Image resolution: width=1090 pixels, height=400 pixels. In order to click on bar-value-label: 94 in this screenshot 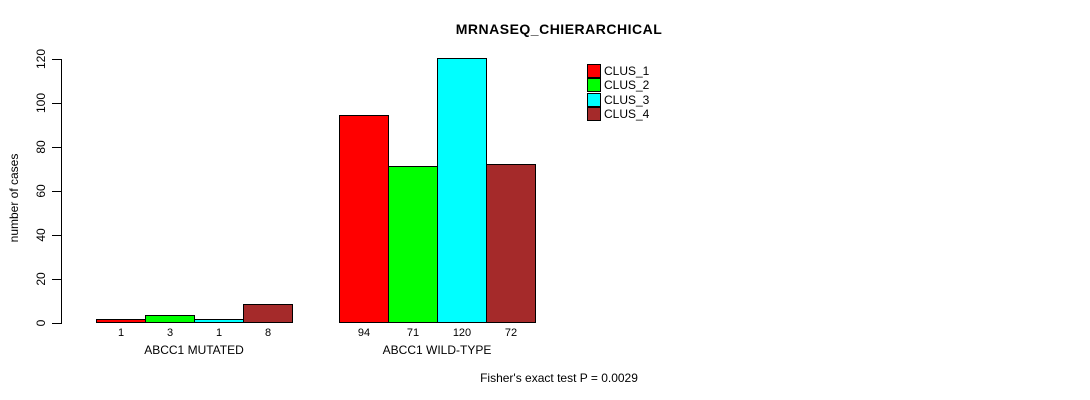, I will do `click(364, 333)`.